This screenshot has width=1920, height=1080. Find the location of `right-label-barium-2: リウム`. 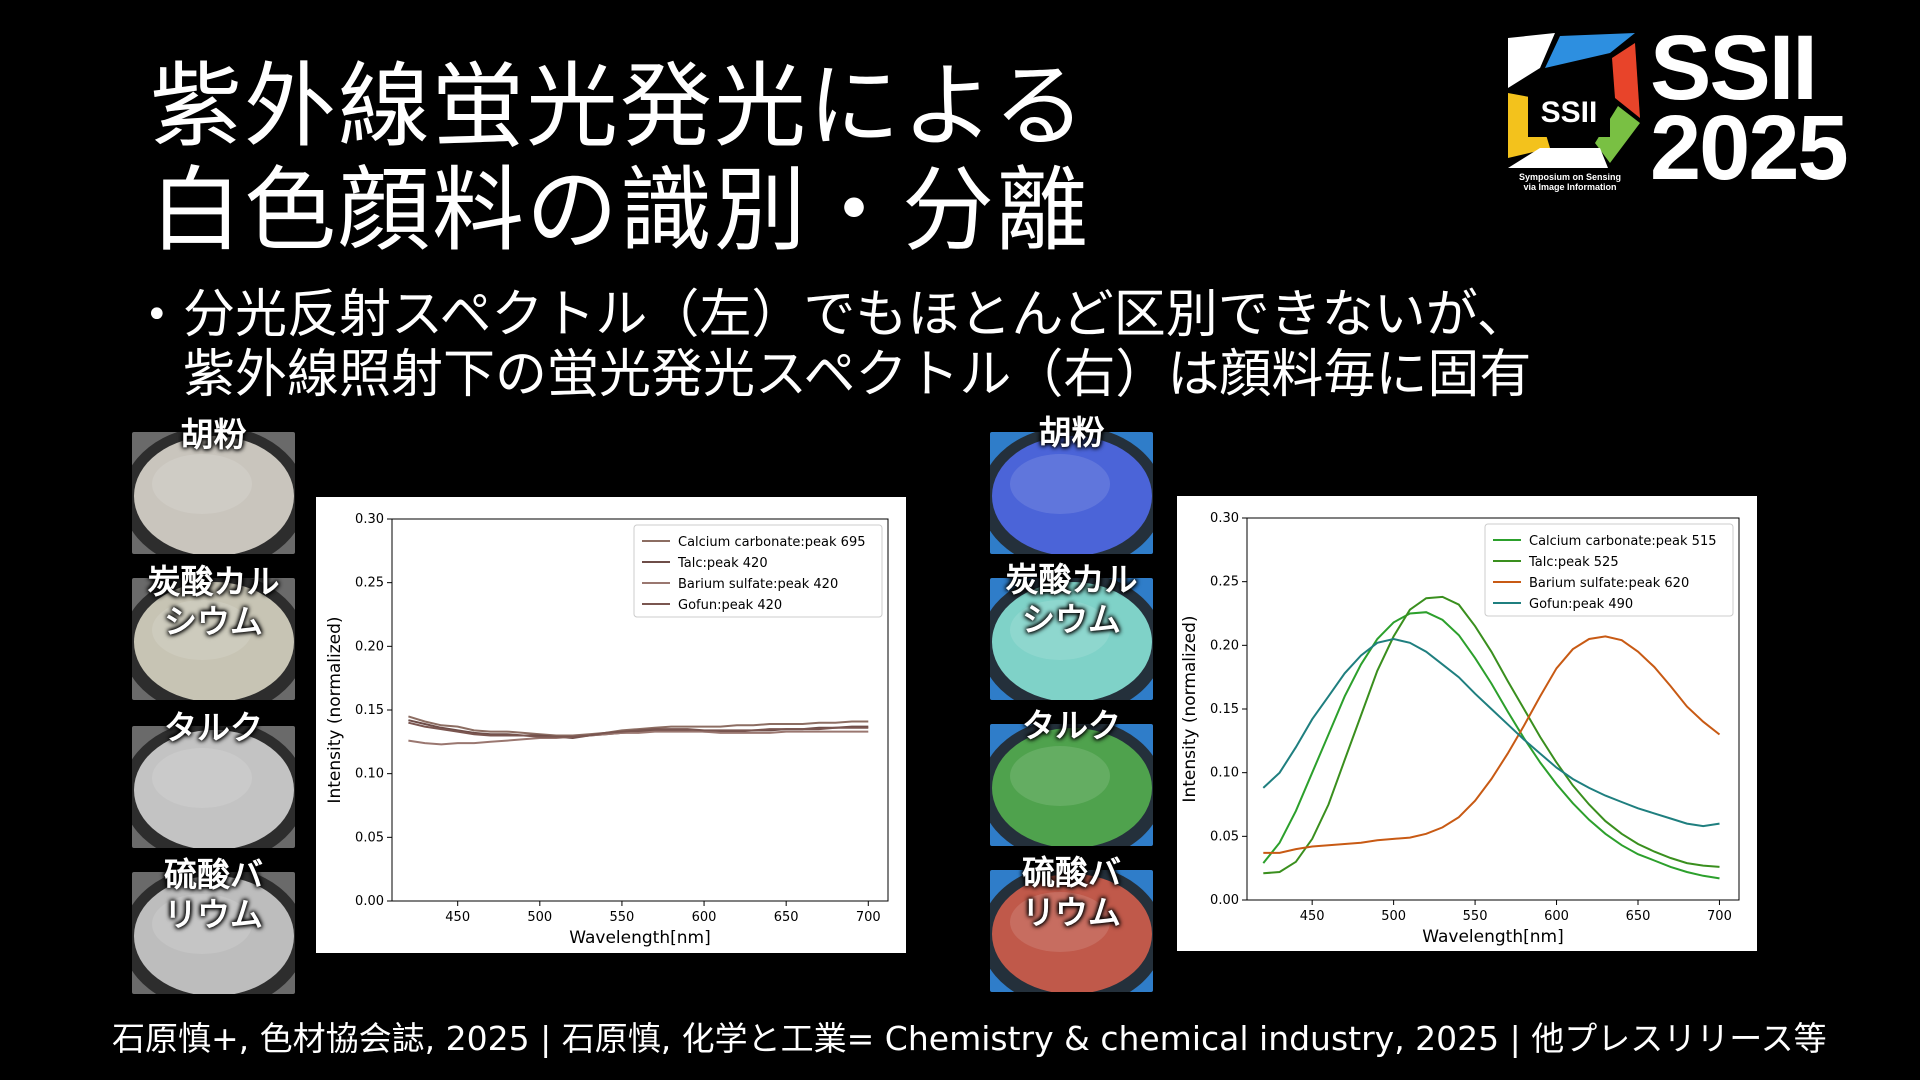

right-label-barium-2: リウム is located at coordinates (1071, 912).